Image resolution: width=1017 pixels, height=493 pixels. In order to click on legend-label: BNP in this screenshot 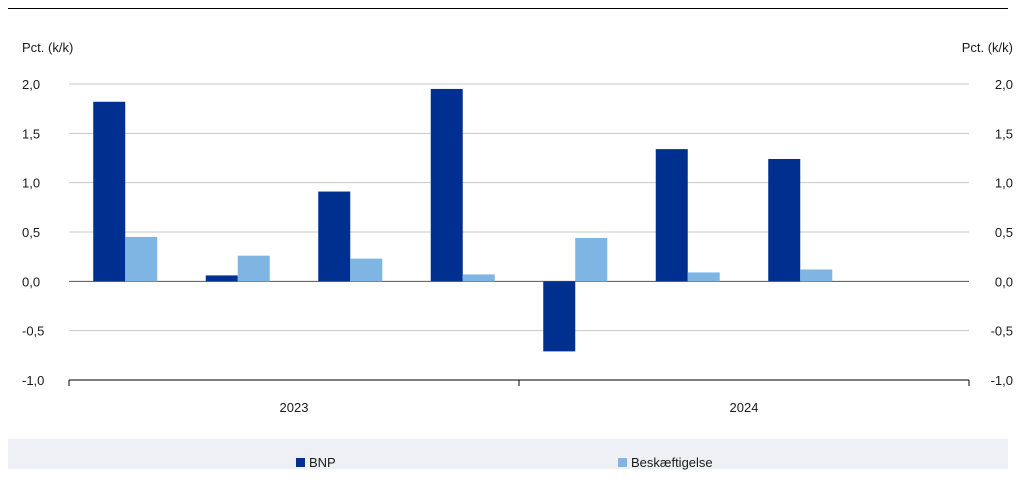, I will do `click(322, 462)`.